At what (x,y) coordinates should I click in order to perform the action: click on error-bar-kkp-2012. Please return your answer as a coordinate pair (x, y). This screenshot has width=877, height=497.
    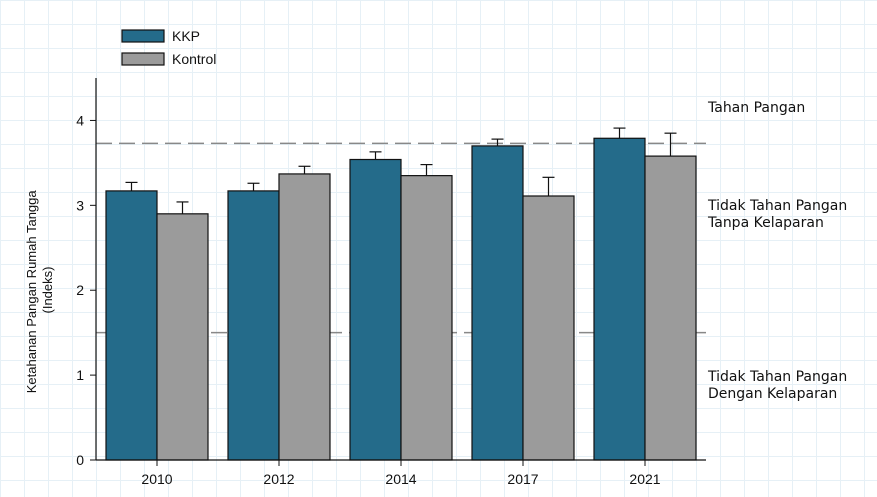
    Looking at the image, I should click on (253, 186).